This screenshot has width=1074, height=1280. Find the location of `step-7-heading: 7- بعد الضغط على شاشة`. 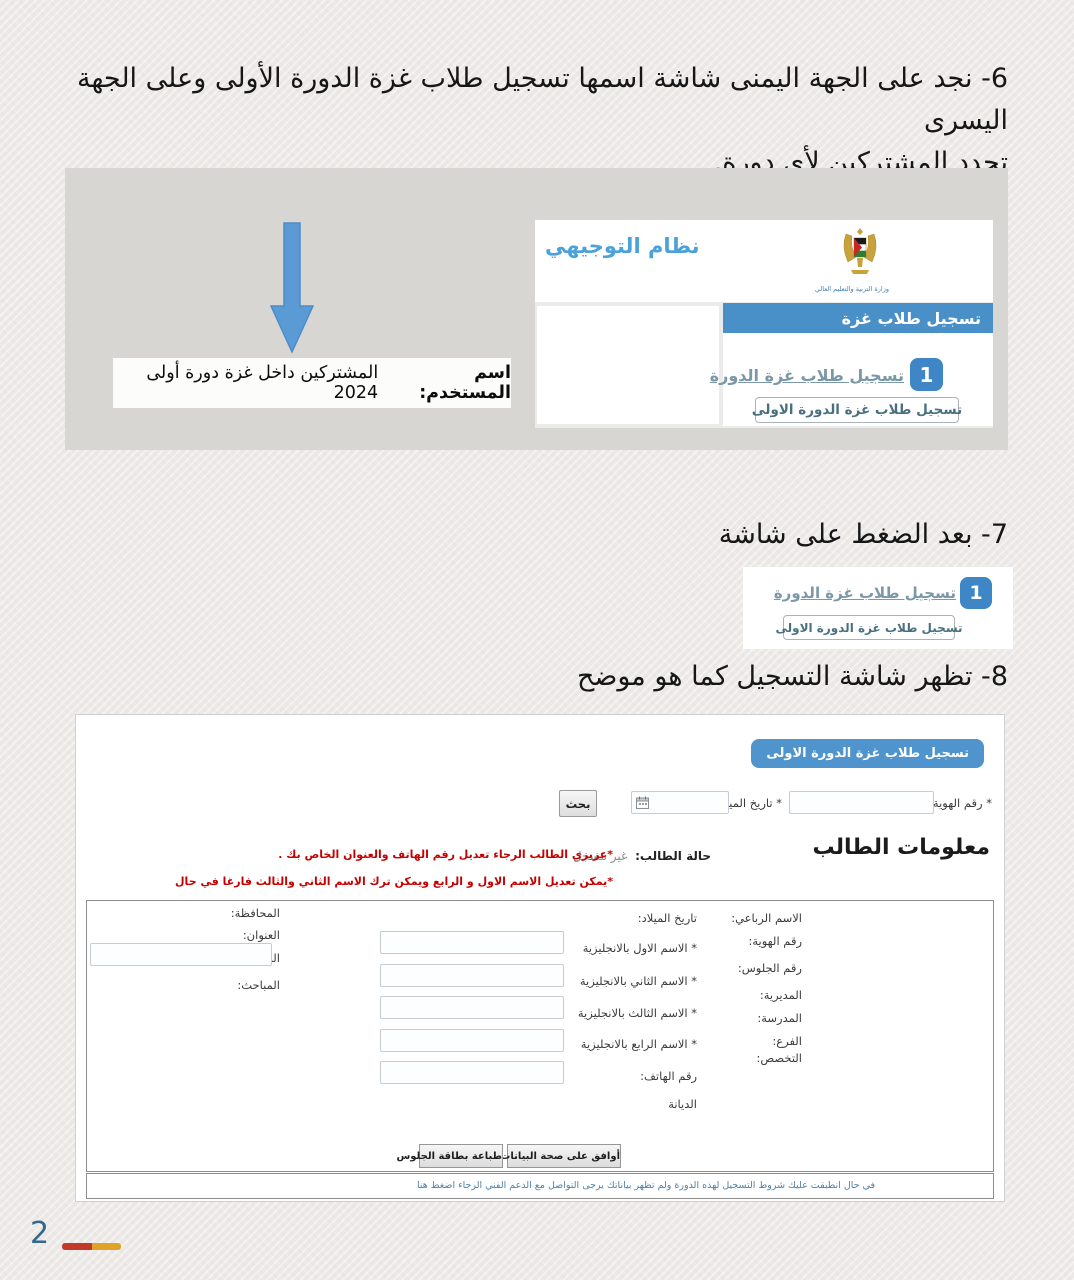

step-7-heading: 7- بعد الضغط على شاشة is located at coordinates (863, 534).